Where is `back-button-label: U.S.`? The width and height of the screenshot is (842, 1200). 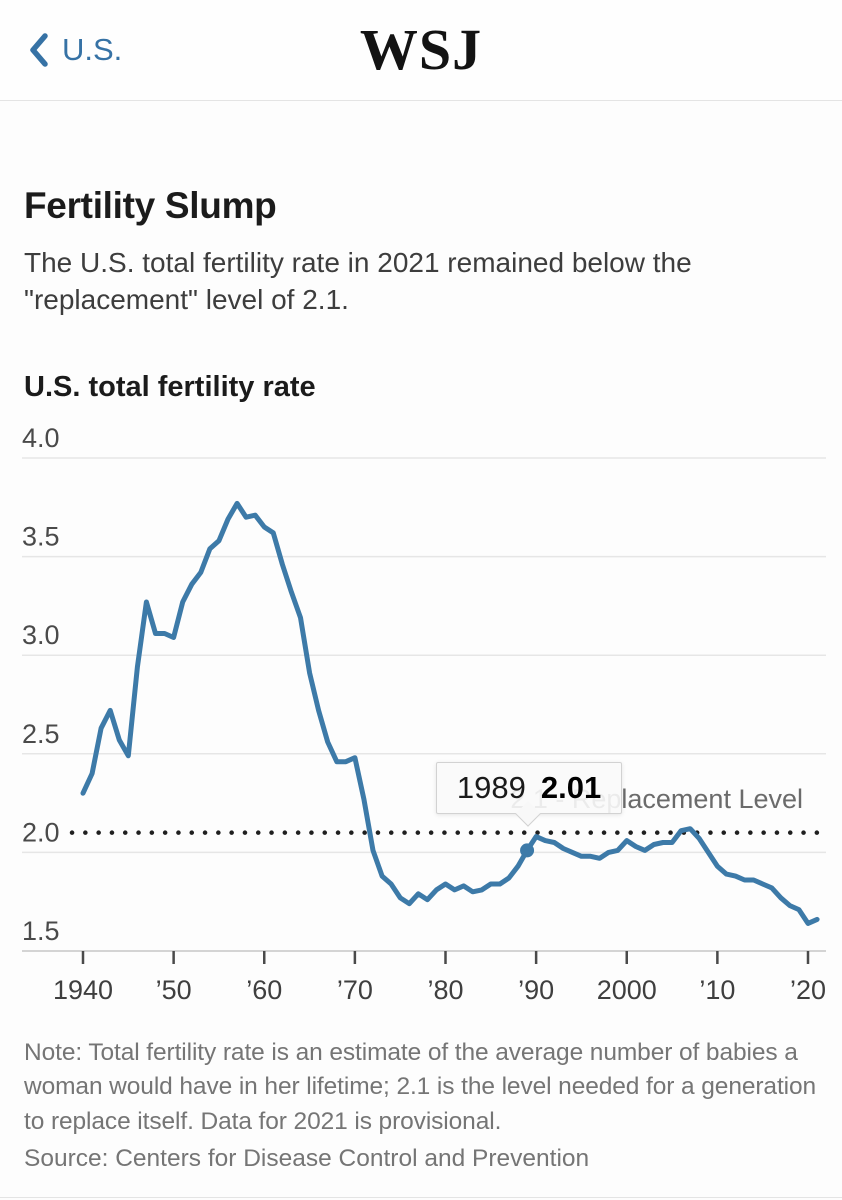 back-button-label: U.S. is located at coordinates (92, 49).